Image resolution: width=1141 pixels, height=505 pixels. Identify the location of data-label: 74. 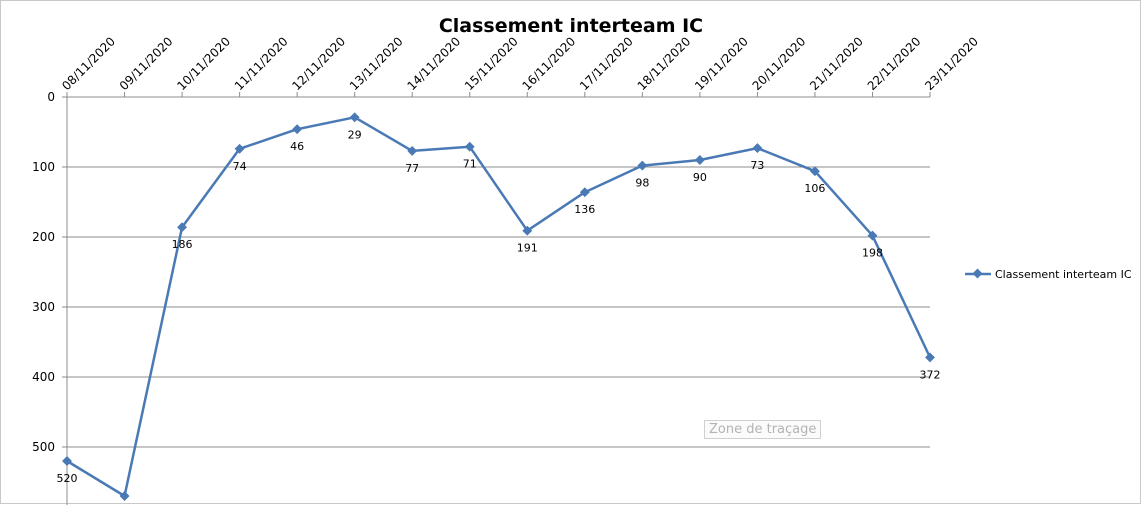
(240, 166).